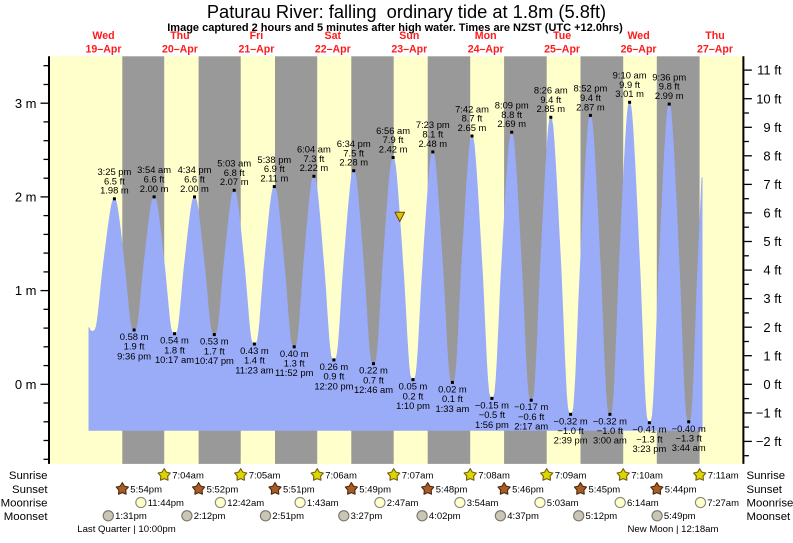 This screenshot has width=793, height=543. What do you see at coordinates (550, 108) in the screenshot?
I see `svg-text: 2.85 m` at bounding box center [550, 108].